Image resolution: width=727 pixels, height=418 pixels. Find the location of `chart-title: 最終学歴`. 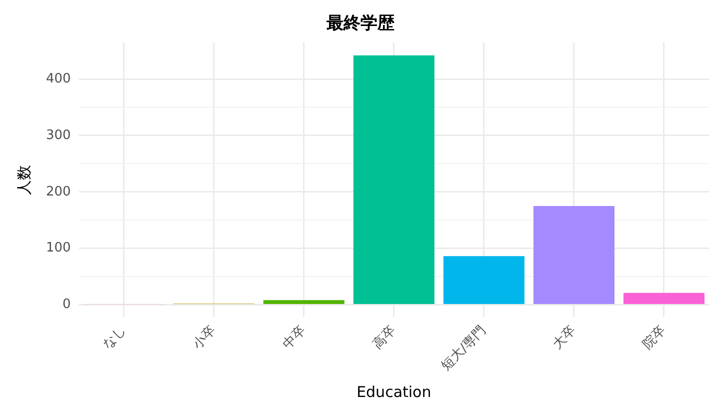

chart-title: 最終学歴 is located at coordinates (360, 24).